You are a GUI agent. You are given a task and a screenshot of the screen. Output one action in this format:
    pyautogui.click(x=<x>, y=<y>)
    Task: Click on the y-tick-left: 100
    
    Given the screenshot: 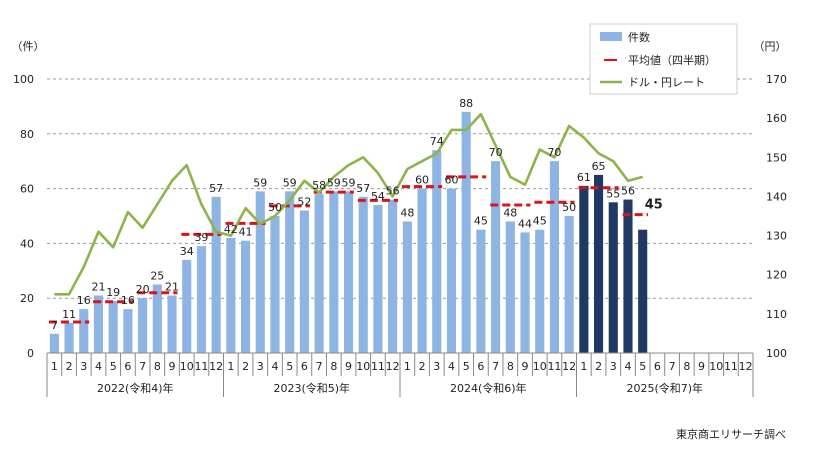 What is the action you would take?
    pyautogui.click(x=23, y=79)
    